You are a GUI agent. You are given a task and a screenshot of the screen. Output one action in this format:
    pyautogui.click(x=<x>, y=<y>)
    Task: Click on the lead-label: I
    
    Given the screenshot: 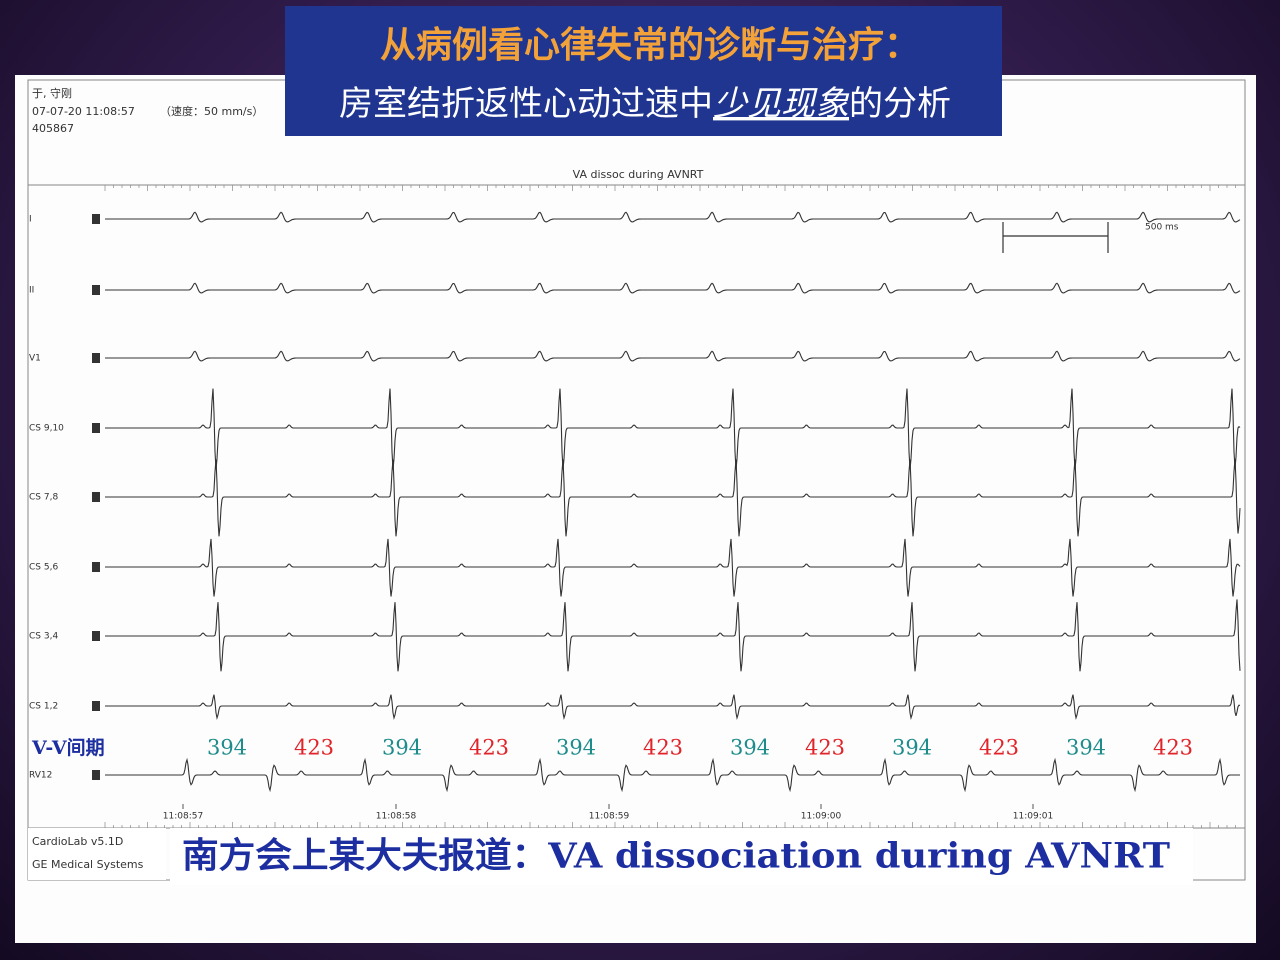 What is the action you would take?
    pyautogui.click(x=30, y=220)
    